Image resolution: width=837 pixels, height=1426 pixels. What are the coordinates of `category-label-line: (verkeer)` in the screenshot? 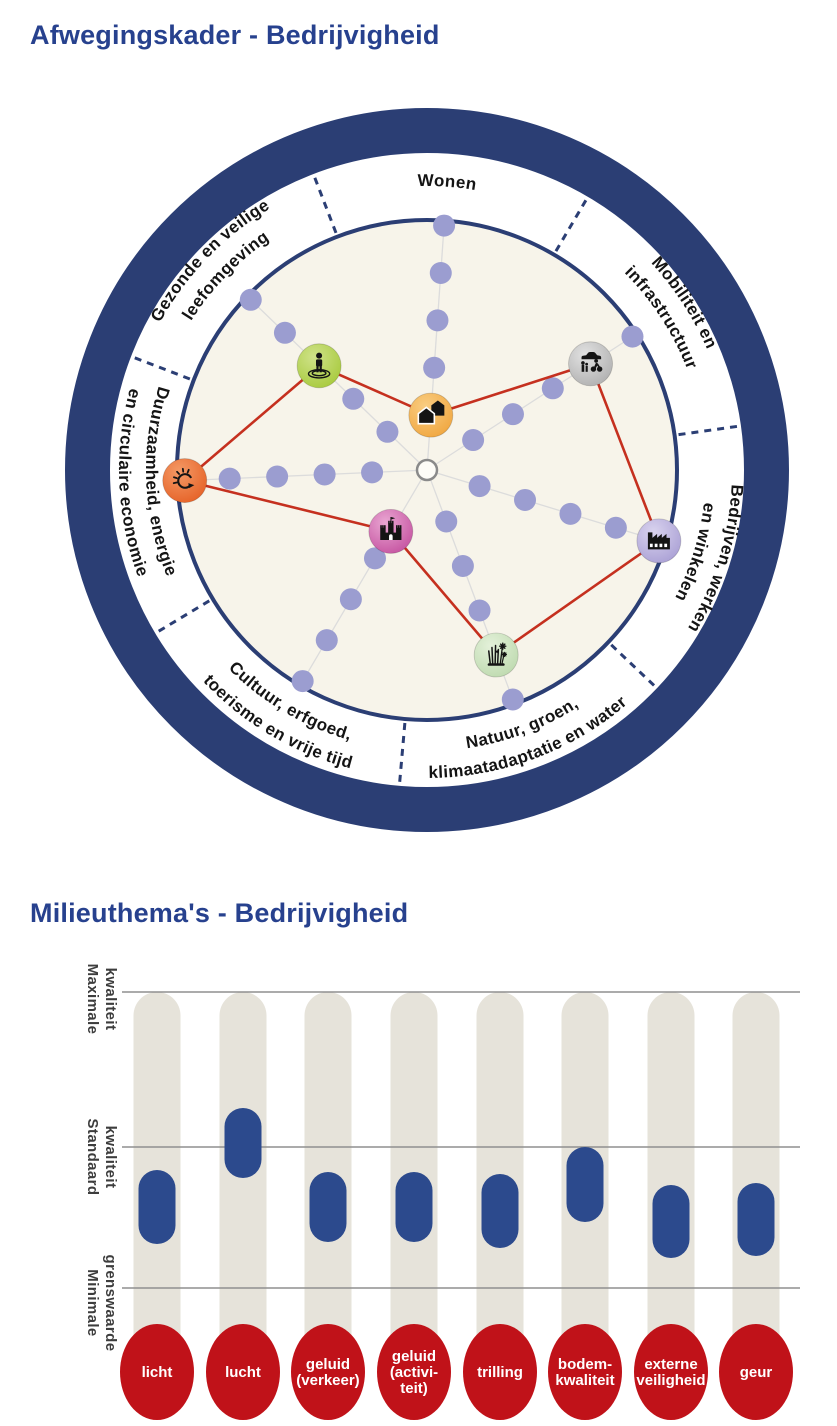 It's located at (327, 1380).